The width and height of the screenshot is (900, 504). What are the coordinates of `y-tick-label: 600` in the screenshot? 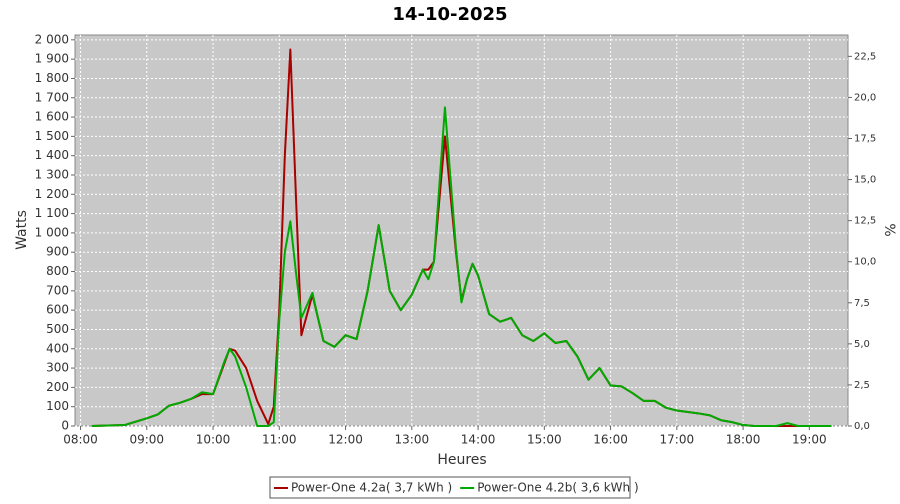 It's located at (57, 310).